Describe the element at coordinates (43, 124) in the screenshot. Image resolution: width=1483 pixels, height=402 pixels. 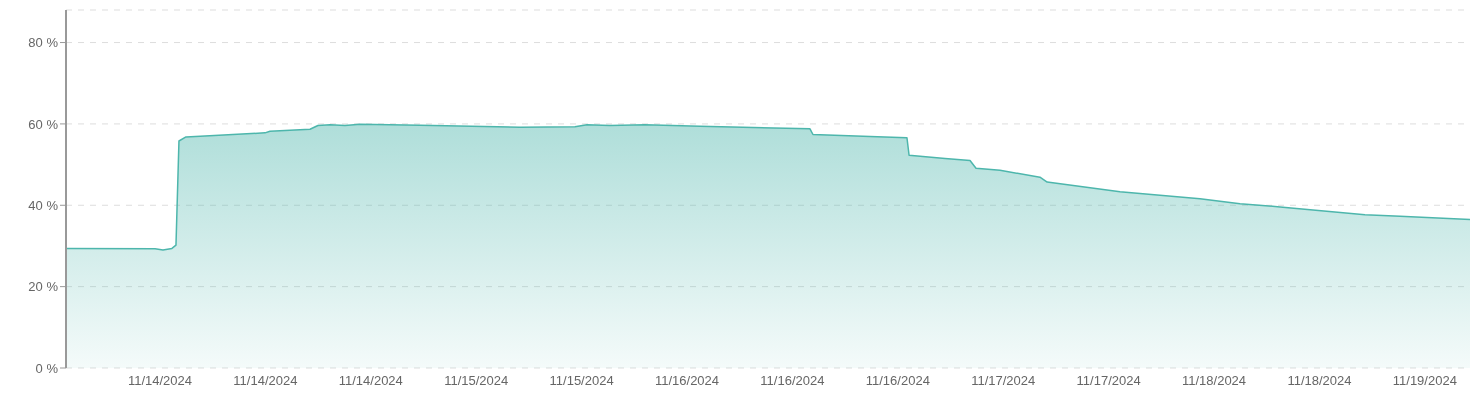
I see `y-tick-label: 60 %` at that location.